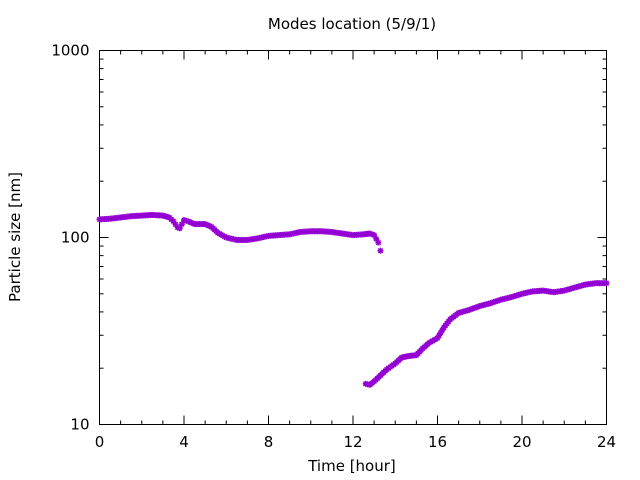  Describe the element at coordinates (352, 24) in the screenshot. I see `chart-title: Modes location (5/9/1)` at that location.